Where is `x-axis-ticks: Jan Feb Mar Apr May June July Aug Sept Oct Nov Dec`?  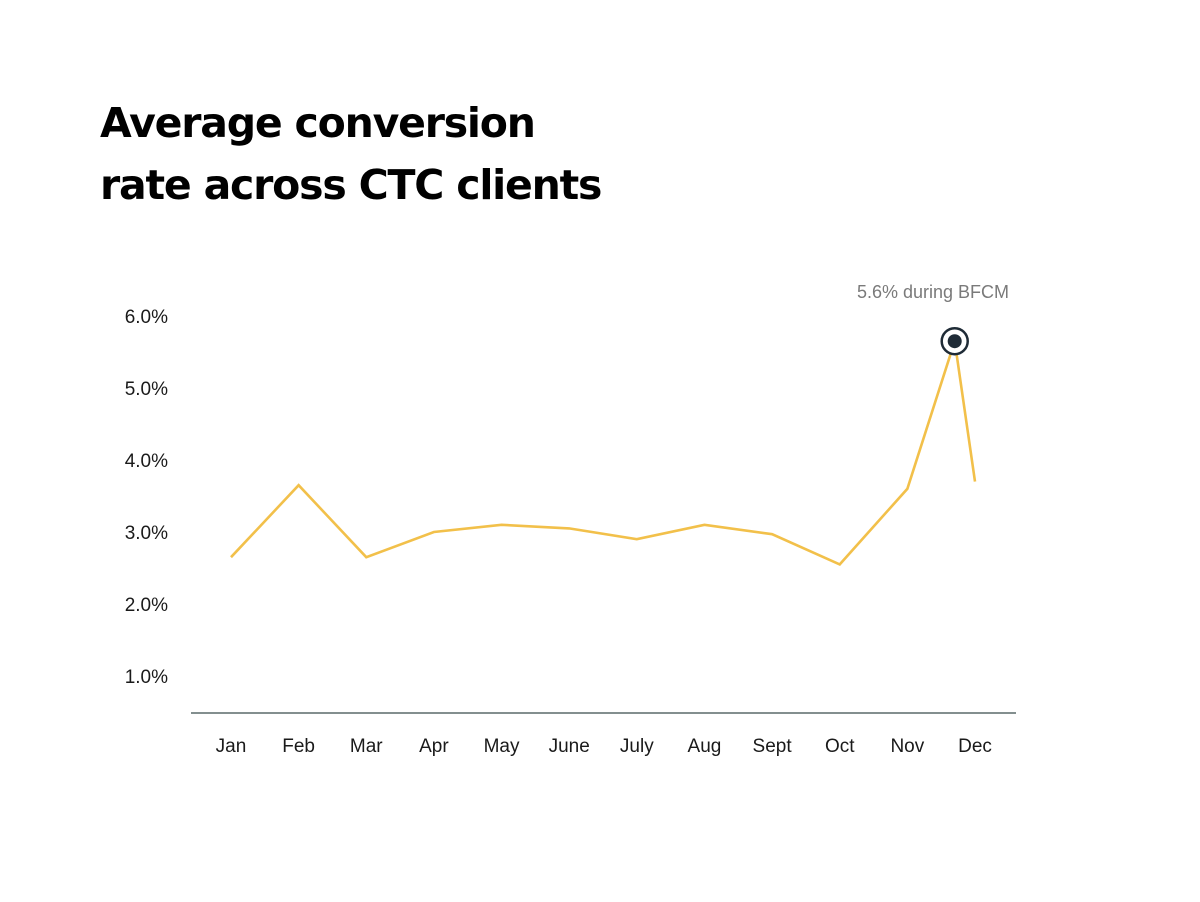 x-axis-ticks: Jan Feb Mar Apr May June July Aug Sept Oct Nov Dec is located at coordinates (604, 746).